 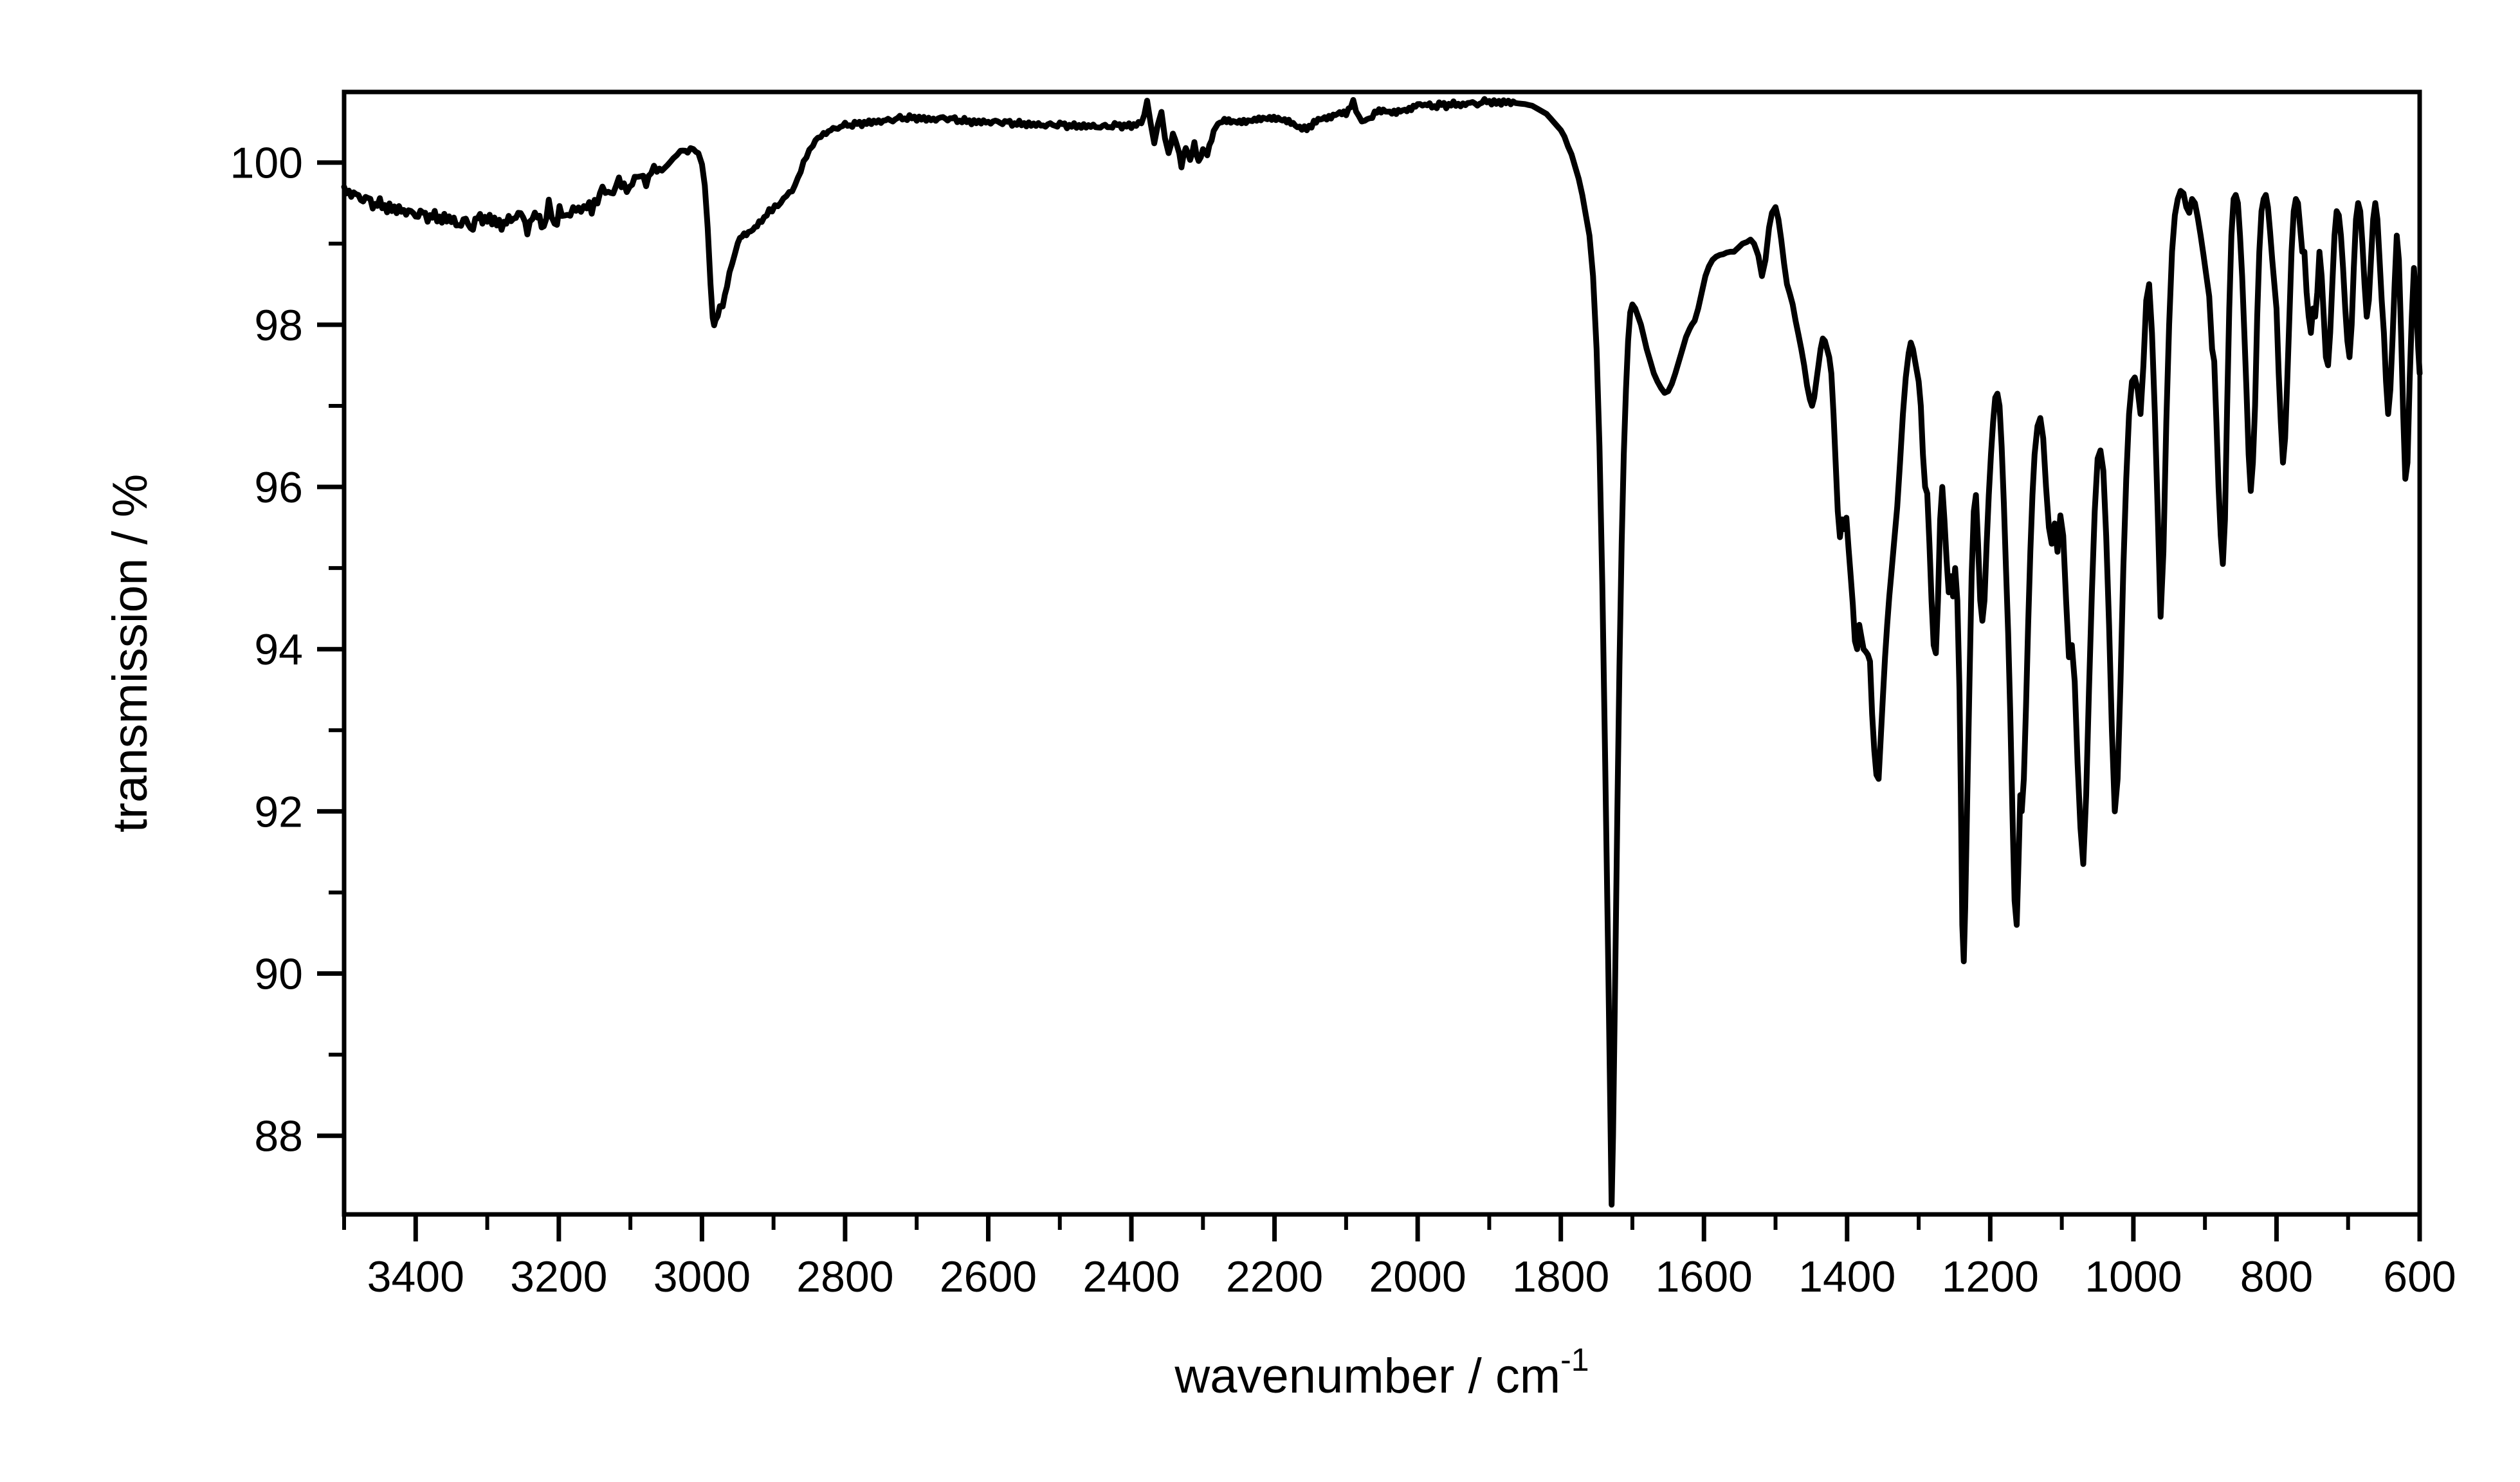 What do you see at coordinates (1131, 1276) in the screenshot?
I see `x-tick-label: 2400` at bounding box center [1131, 1276].